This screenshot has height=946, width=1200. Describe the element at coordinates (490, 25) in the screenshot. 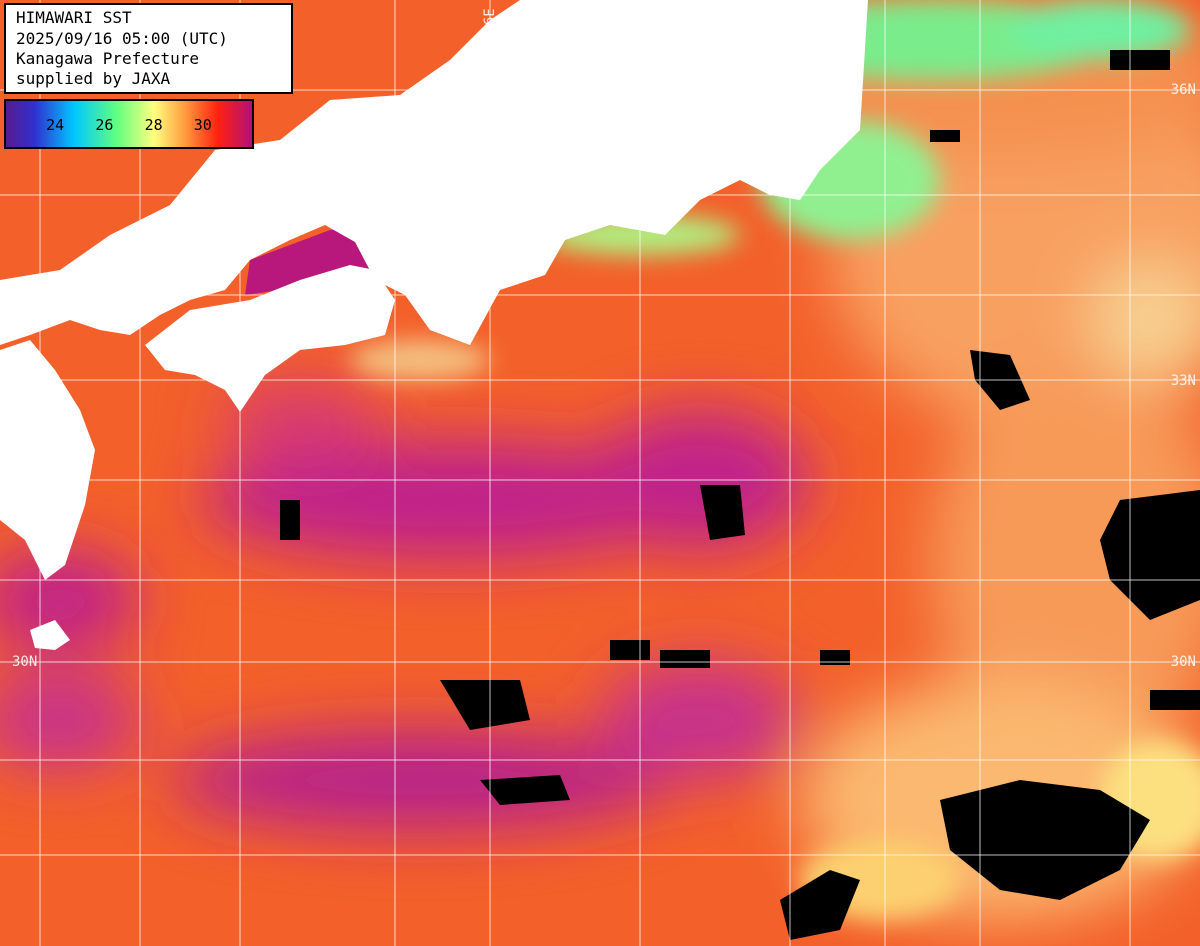

I see `lon-label: 136E` at that location.